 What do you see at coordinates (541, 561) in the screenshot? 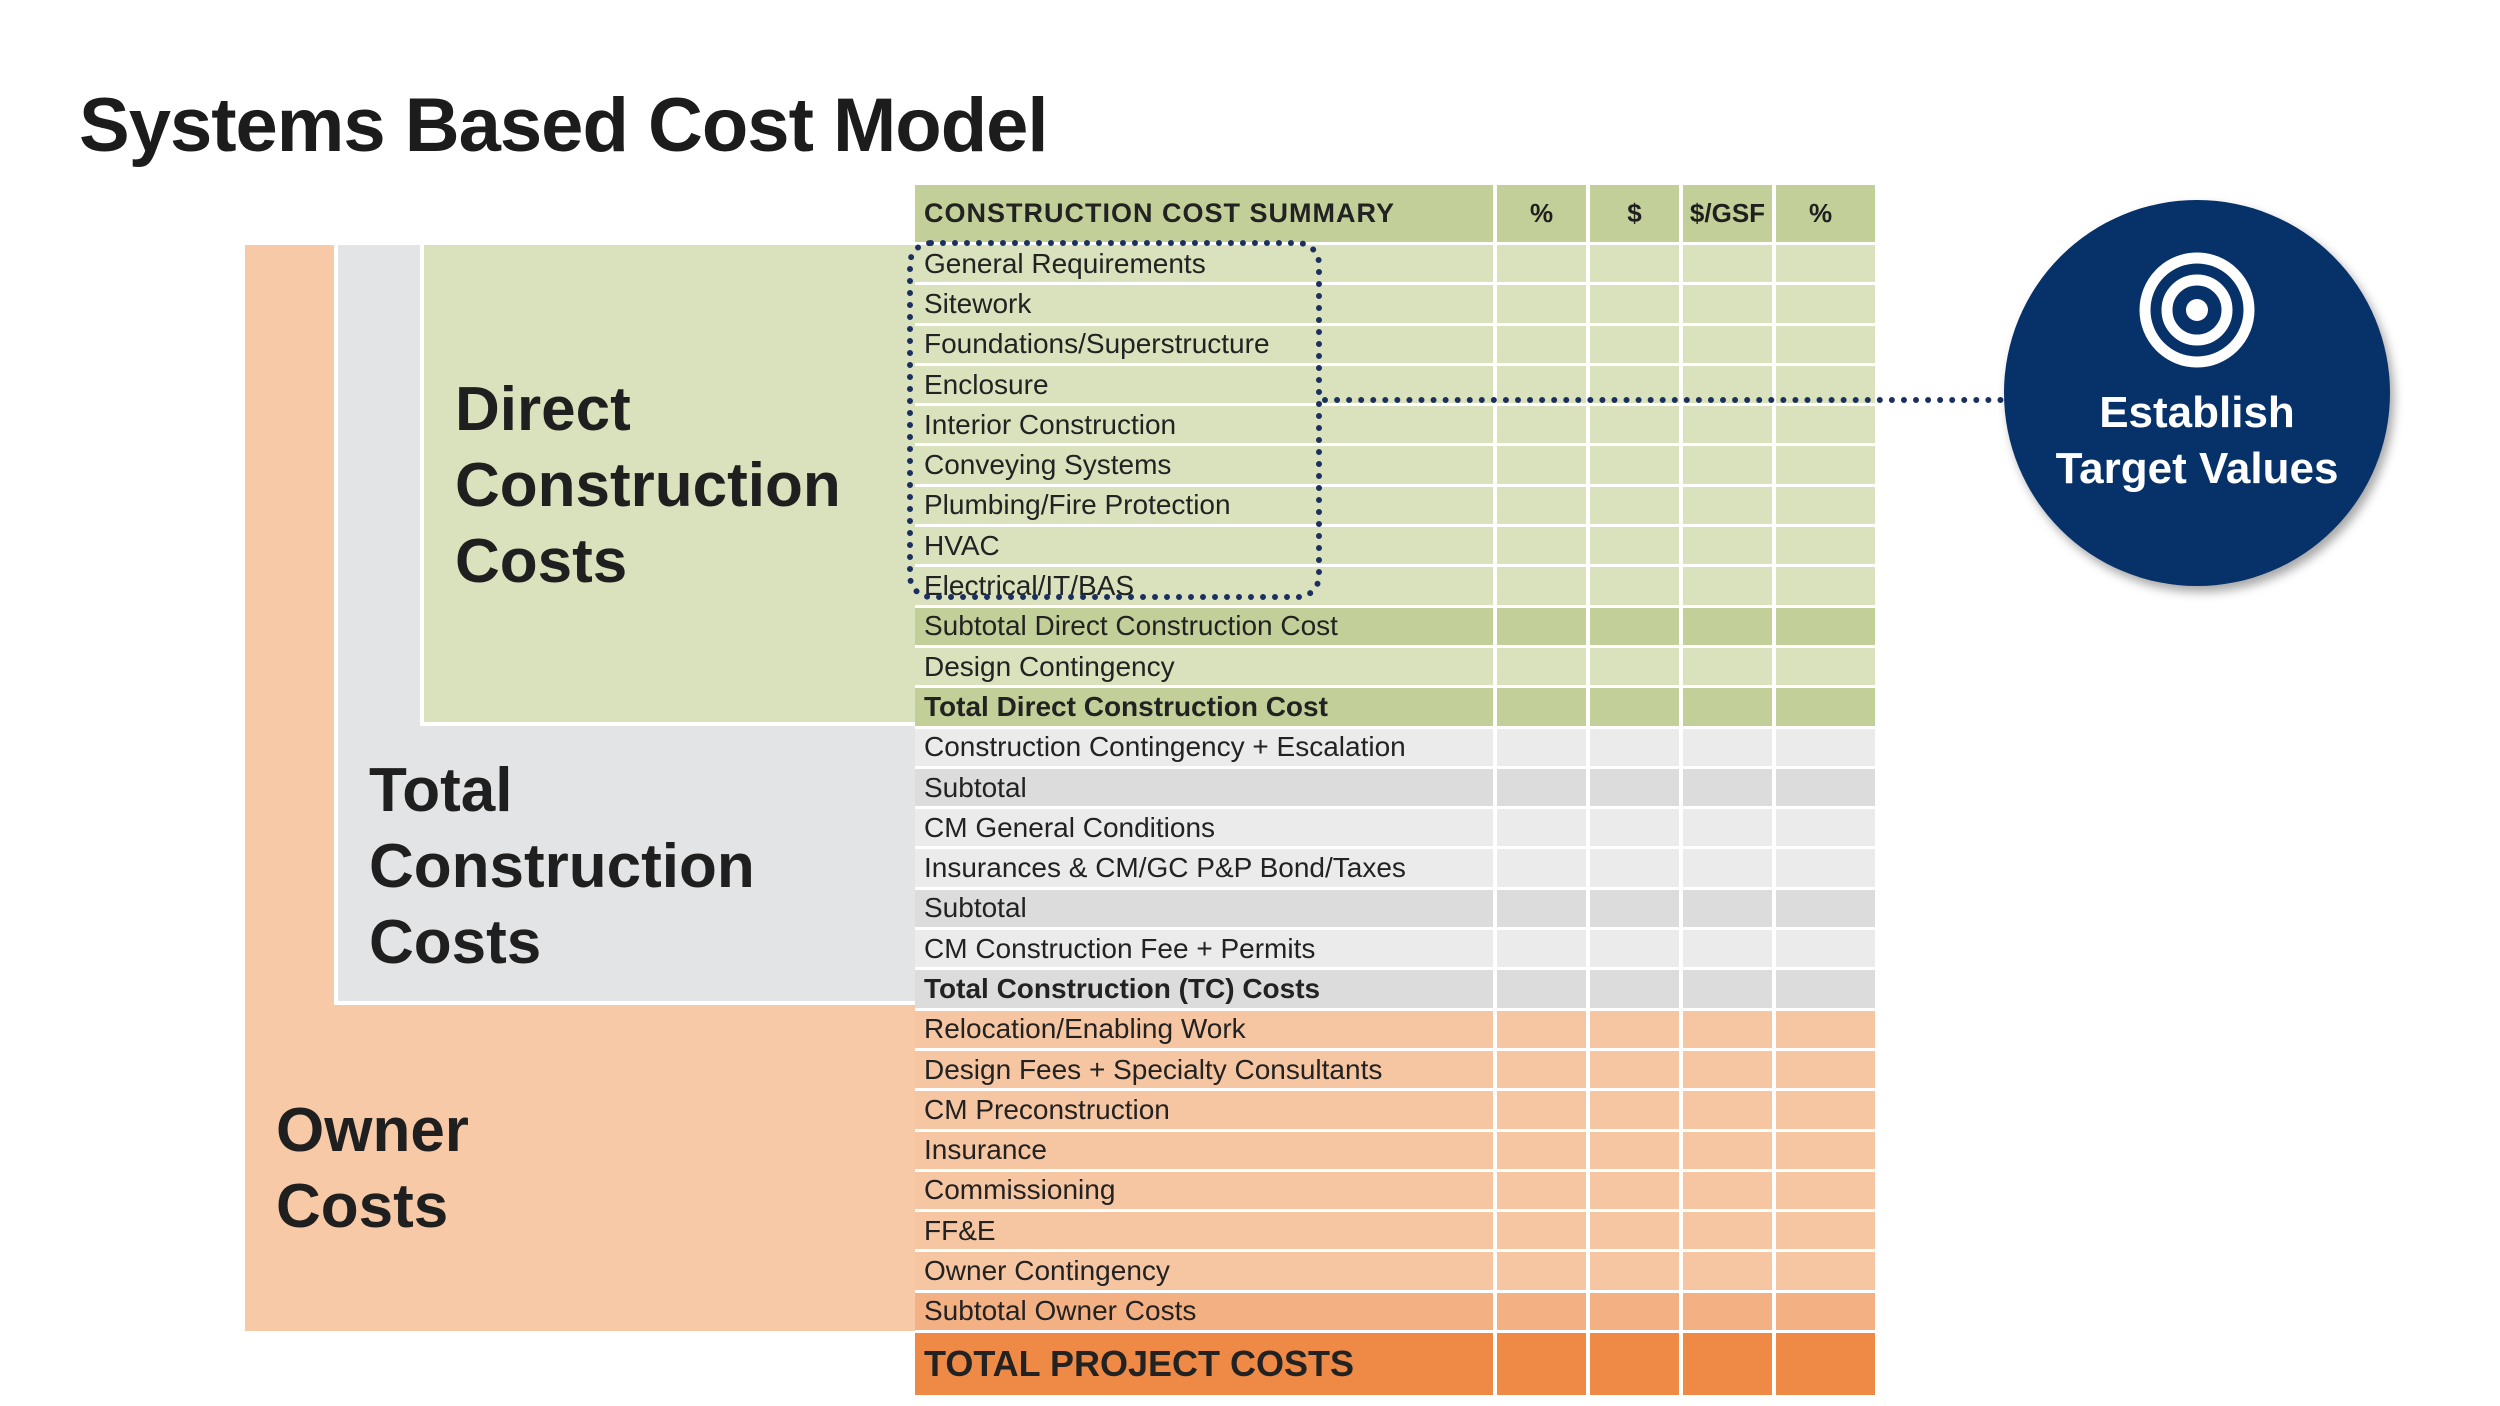
I see `band-label-line: Costs` at bounding box center [541, 561].